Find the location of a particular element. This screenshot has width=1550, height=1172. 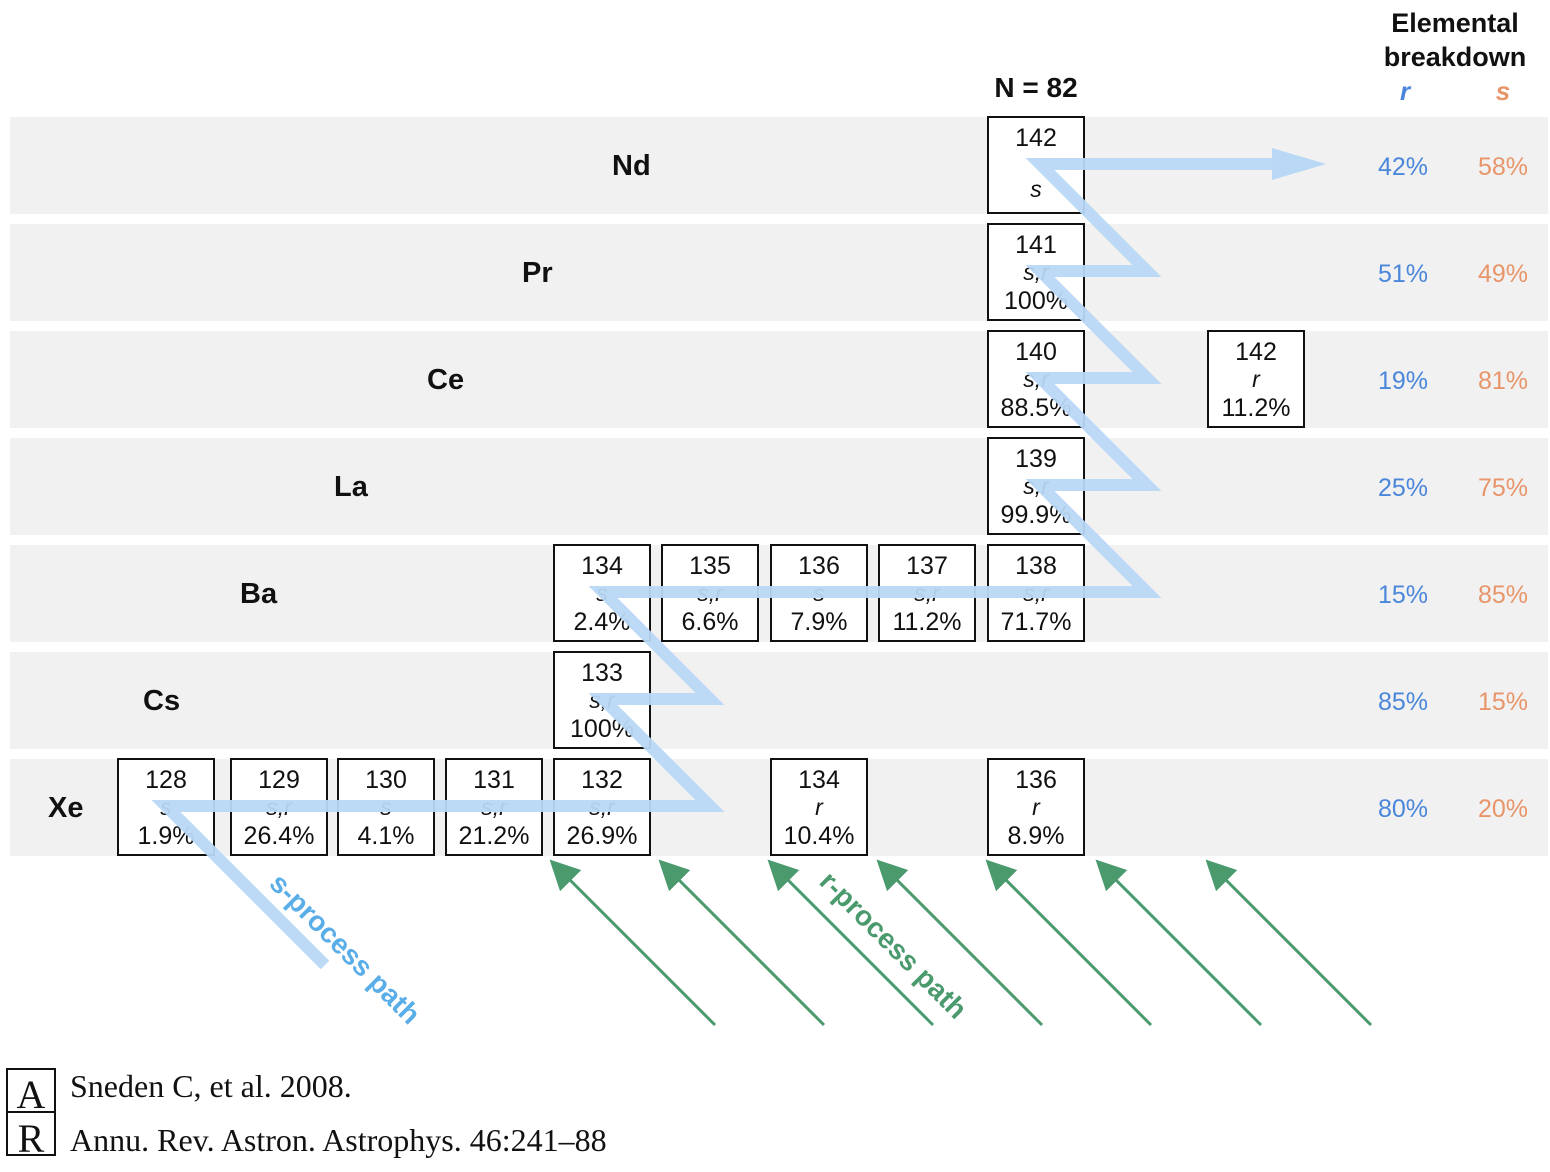

element-label-la: La is located at coordinates (351, 487).